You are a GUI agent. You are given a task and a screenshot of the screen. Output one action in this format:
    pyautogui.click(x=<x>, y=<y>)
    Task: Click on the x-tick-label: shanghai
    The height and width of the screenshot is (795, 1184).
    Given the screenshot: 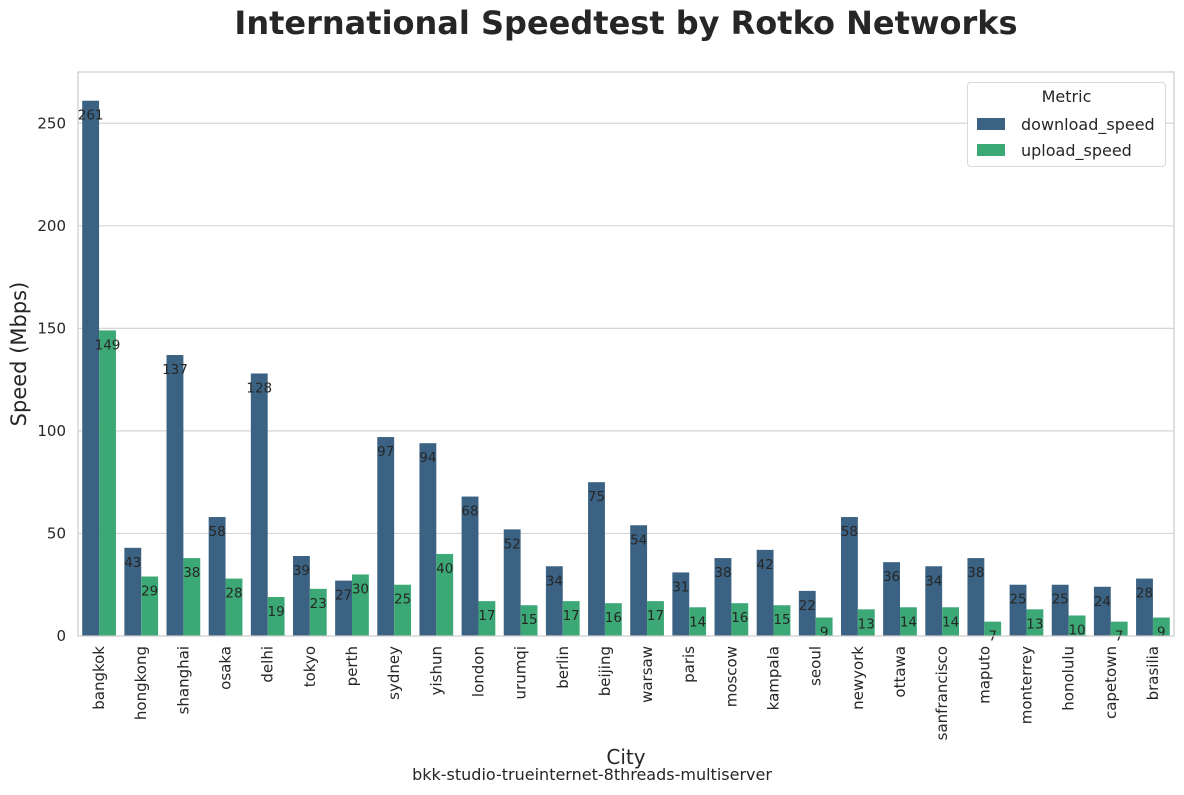 What is the action you would take?
    pyautogui.click(x=183, y=680)
    